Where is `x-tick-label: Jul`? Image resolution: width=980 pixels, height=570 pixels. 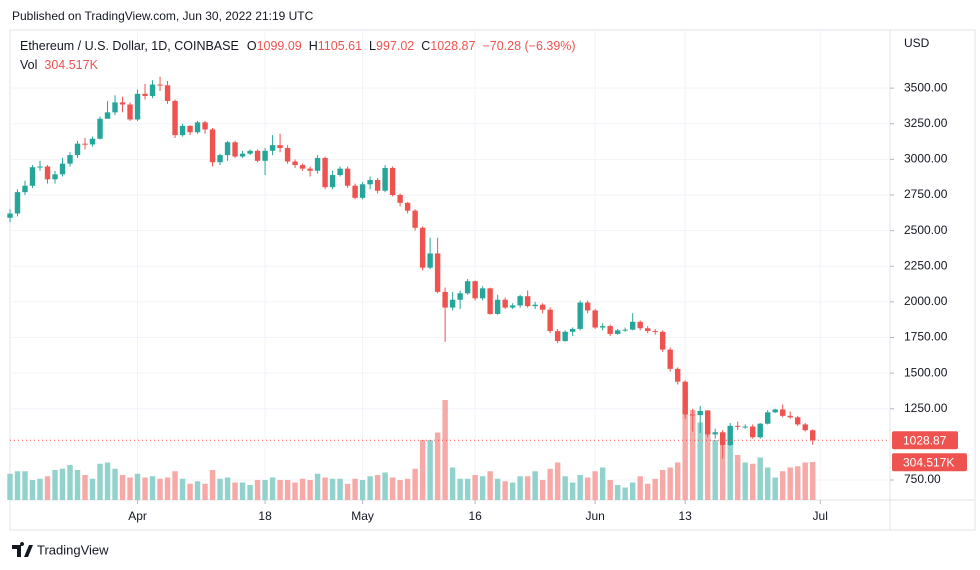
x-tick-label: Jul is located at coordinates (820, 516).